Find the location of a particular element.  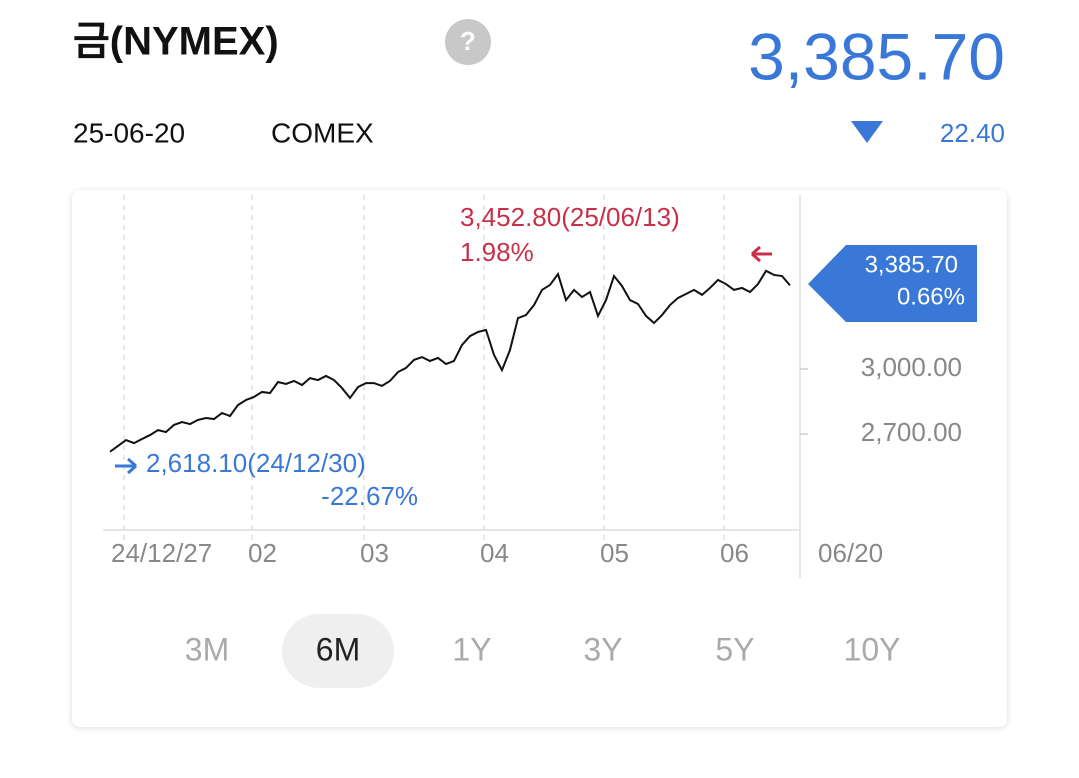

tab: 3M is located at coordinates (207, 649).